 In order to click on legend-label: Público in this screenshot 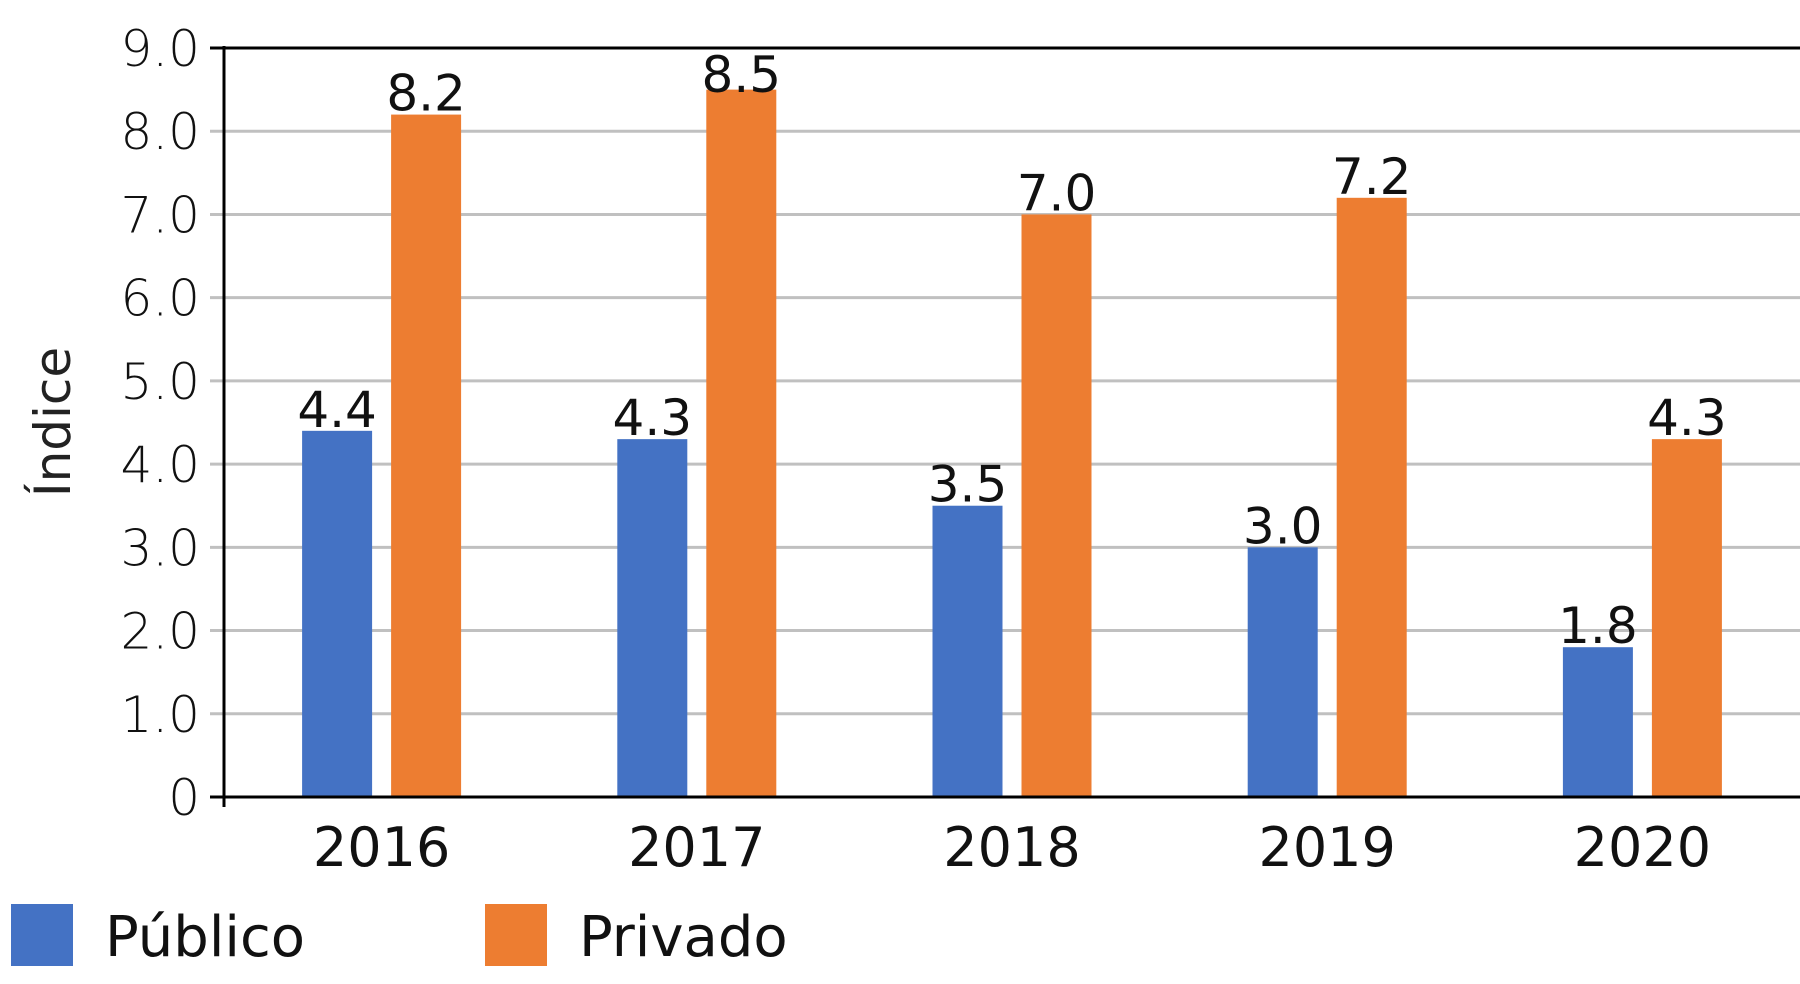, I will do `click(205, 937)`.